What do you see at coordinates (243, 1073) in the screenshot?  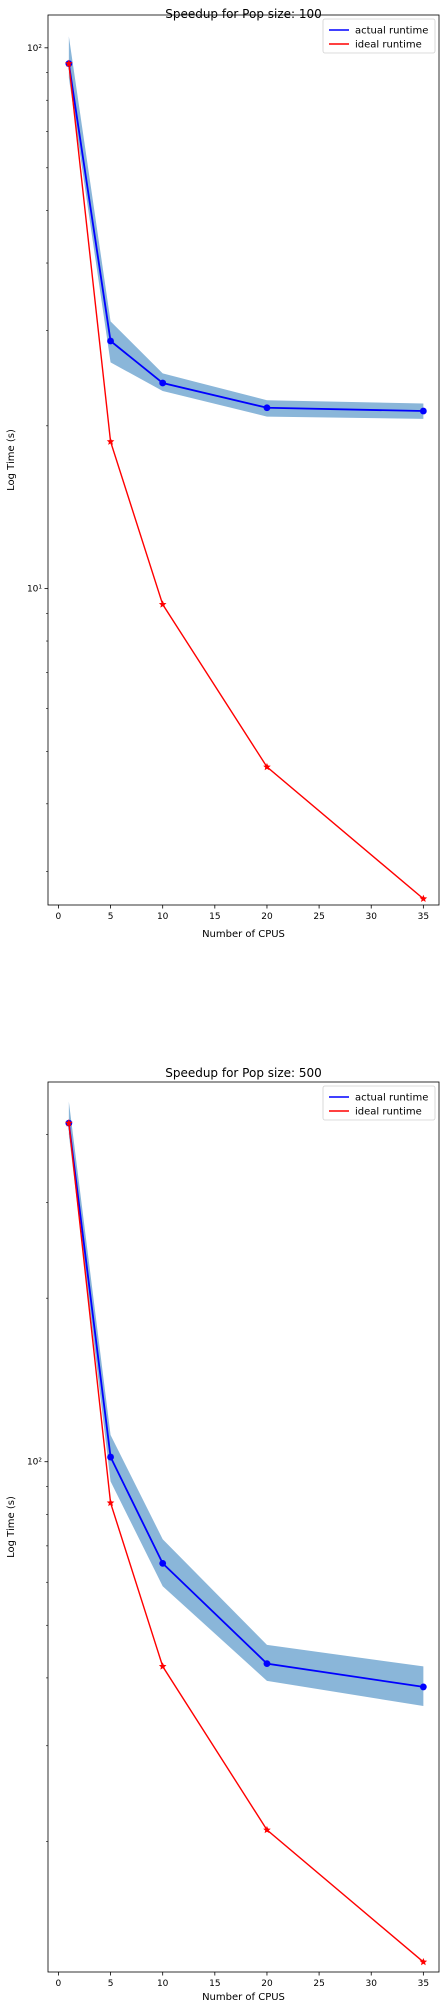 I see `chart-title: Speedup for Pop size: 500` at bounding box center [243, 1073].